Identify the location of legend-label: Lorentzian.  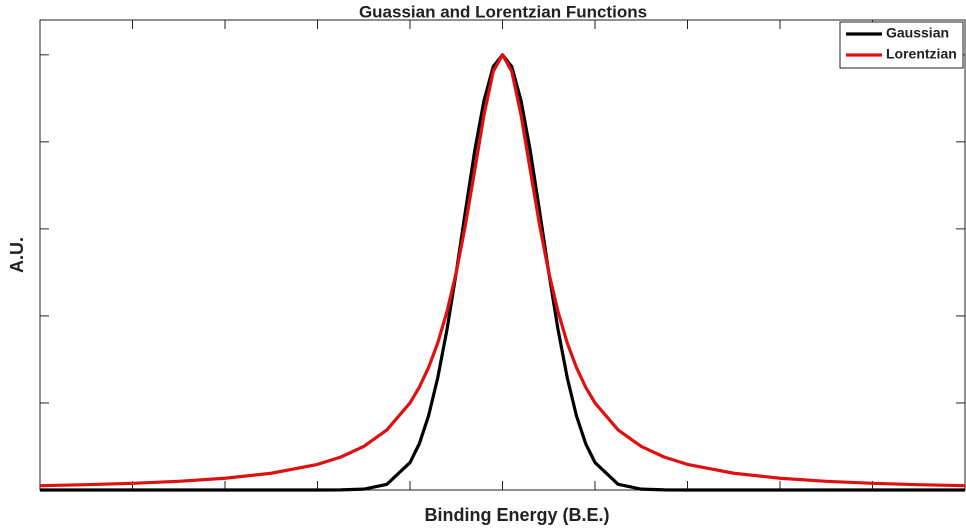
(921, 54).